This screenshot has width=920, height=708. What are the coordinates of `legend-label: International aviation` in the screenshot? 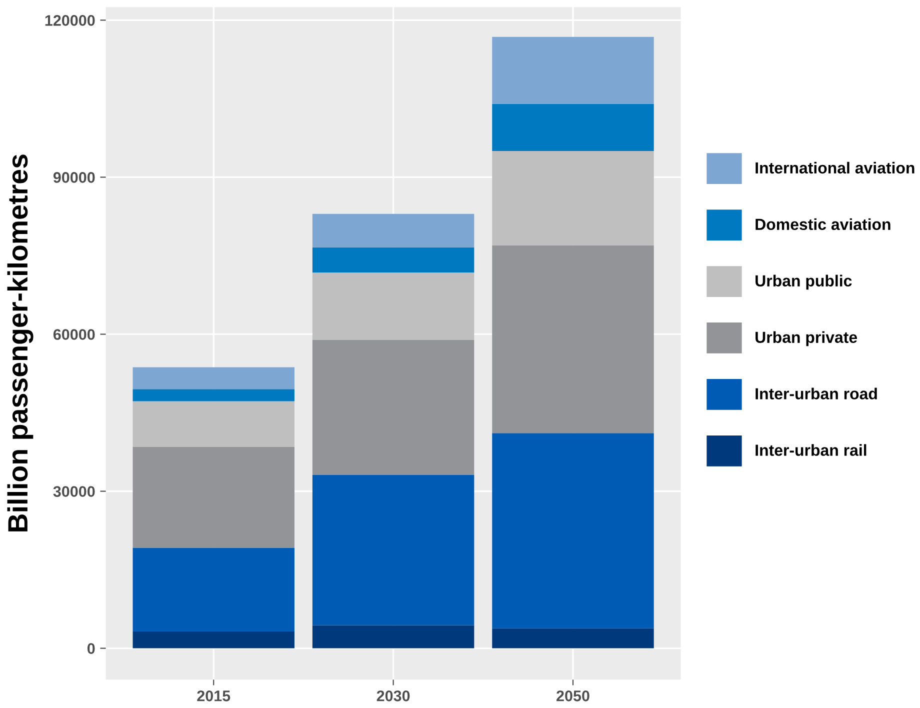 It's located at (835, 168).